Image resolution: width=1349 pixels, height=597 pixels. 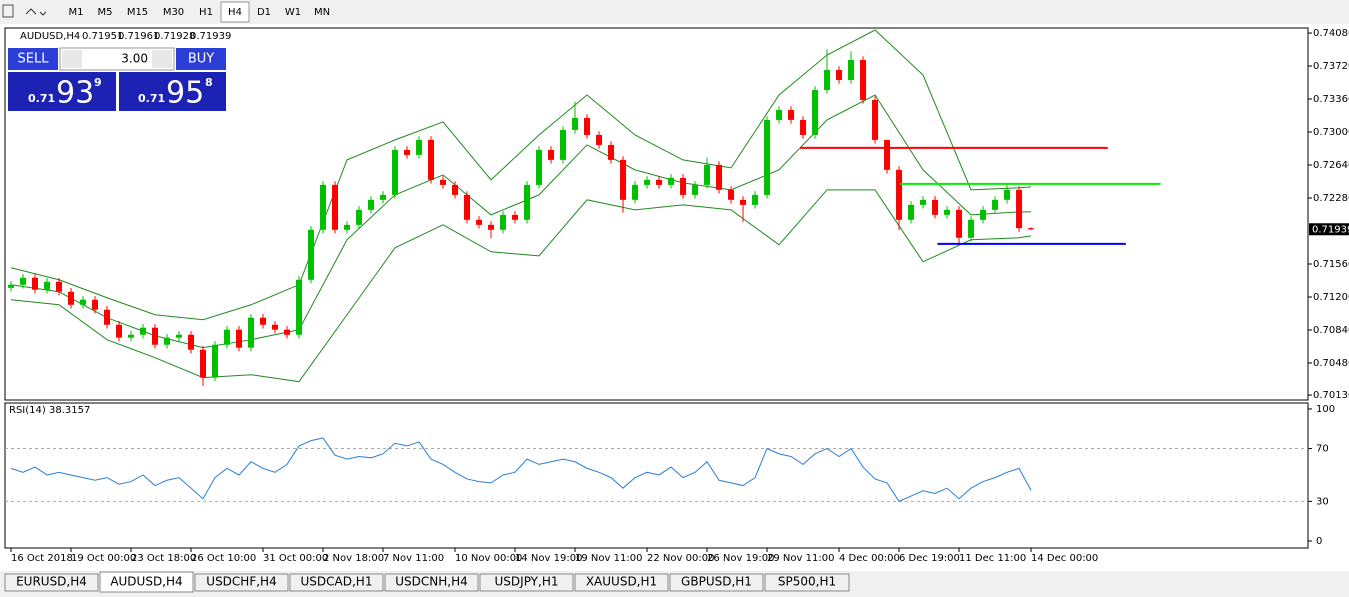 I want to click on tab-label: GBPUSD,H1, so click(x=716, y=582).